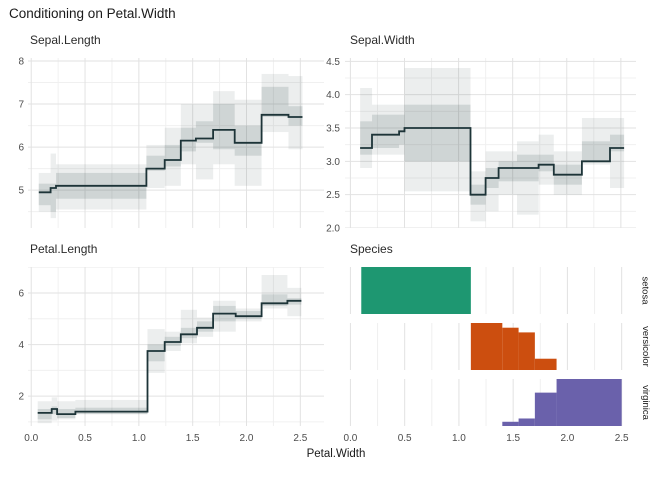  Describe the element at coordinates (486, 402) in the screenshot. I see `facet-virginica` at that location.